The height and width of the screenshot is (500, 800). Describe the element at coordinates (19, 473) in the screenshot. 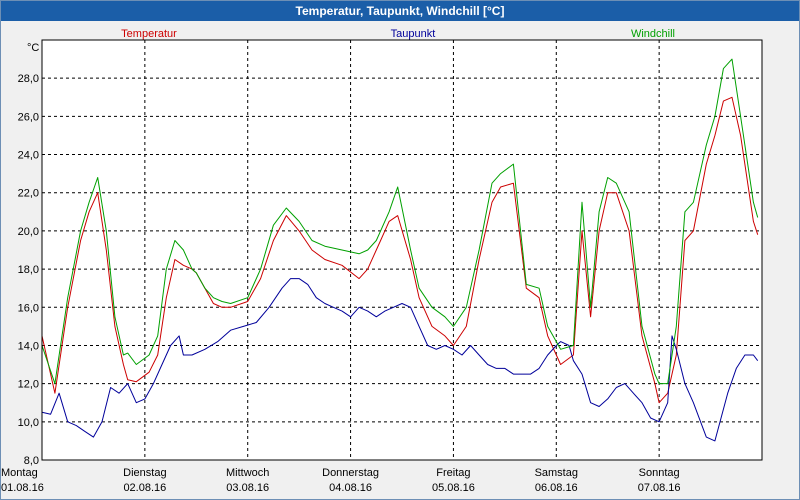

I see `x-tick-day: Montag` at that location.